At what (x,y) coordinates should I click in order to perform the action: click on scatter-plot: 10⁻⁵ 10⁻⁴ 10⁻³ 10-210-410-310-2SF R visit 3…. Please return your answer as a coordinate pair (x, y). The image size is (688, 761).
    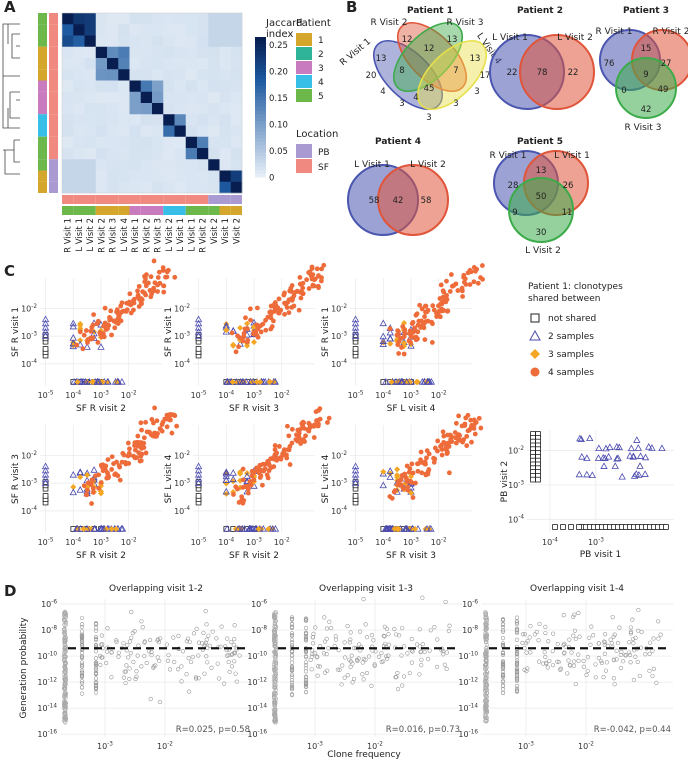
    Looking at the image, I should click on (245, 338).